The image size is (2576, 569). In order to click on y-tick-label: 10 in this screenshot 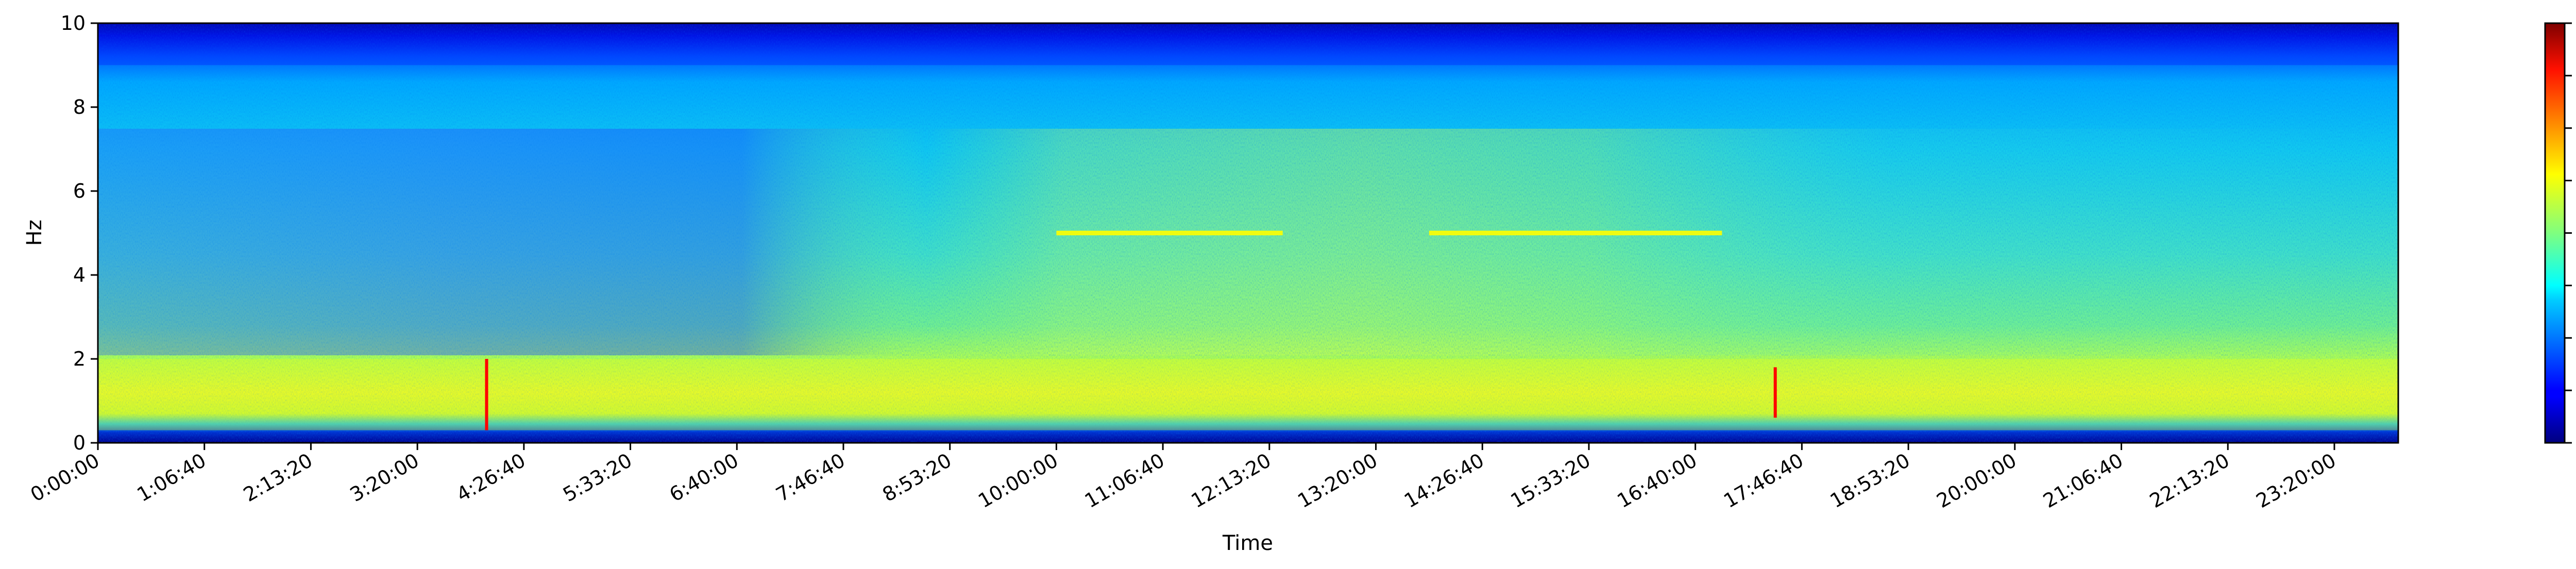, I will do `click(73, 23)`.